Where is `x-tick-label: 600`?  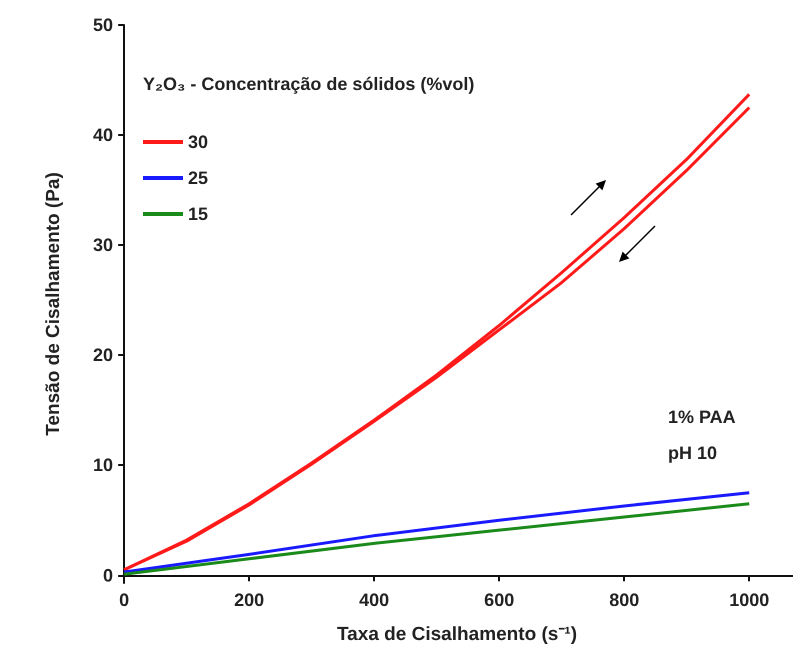 x-tick-label: 600 is located at coordinates (499, 600).